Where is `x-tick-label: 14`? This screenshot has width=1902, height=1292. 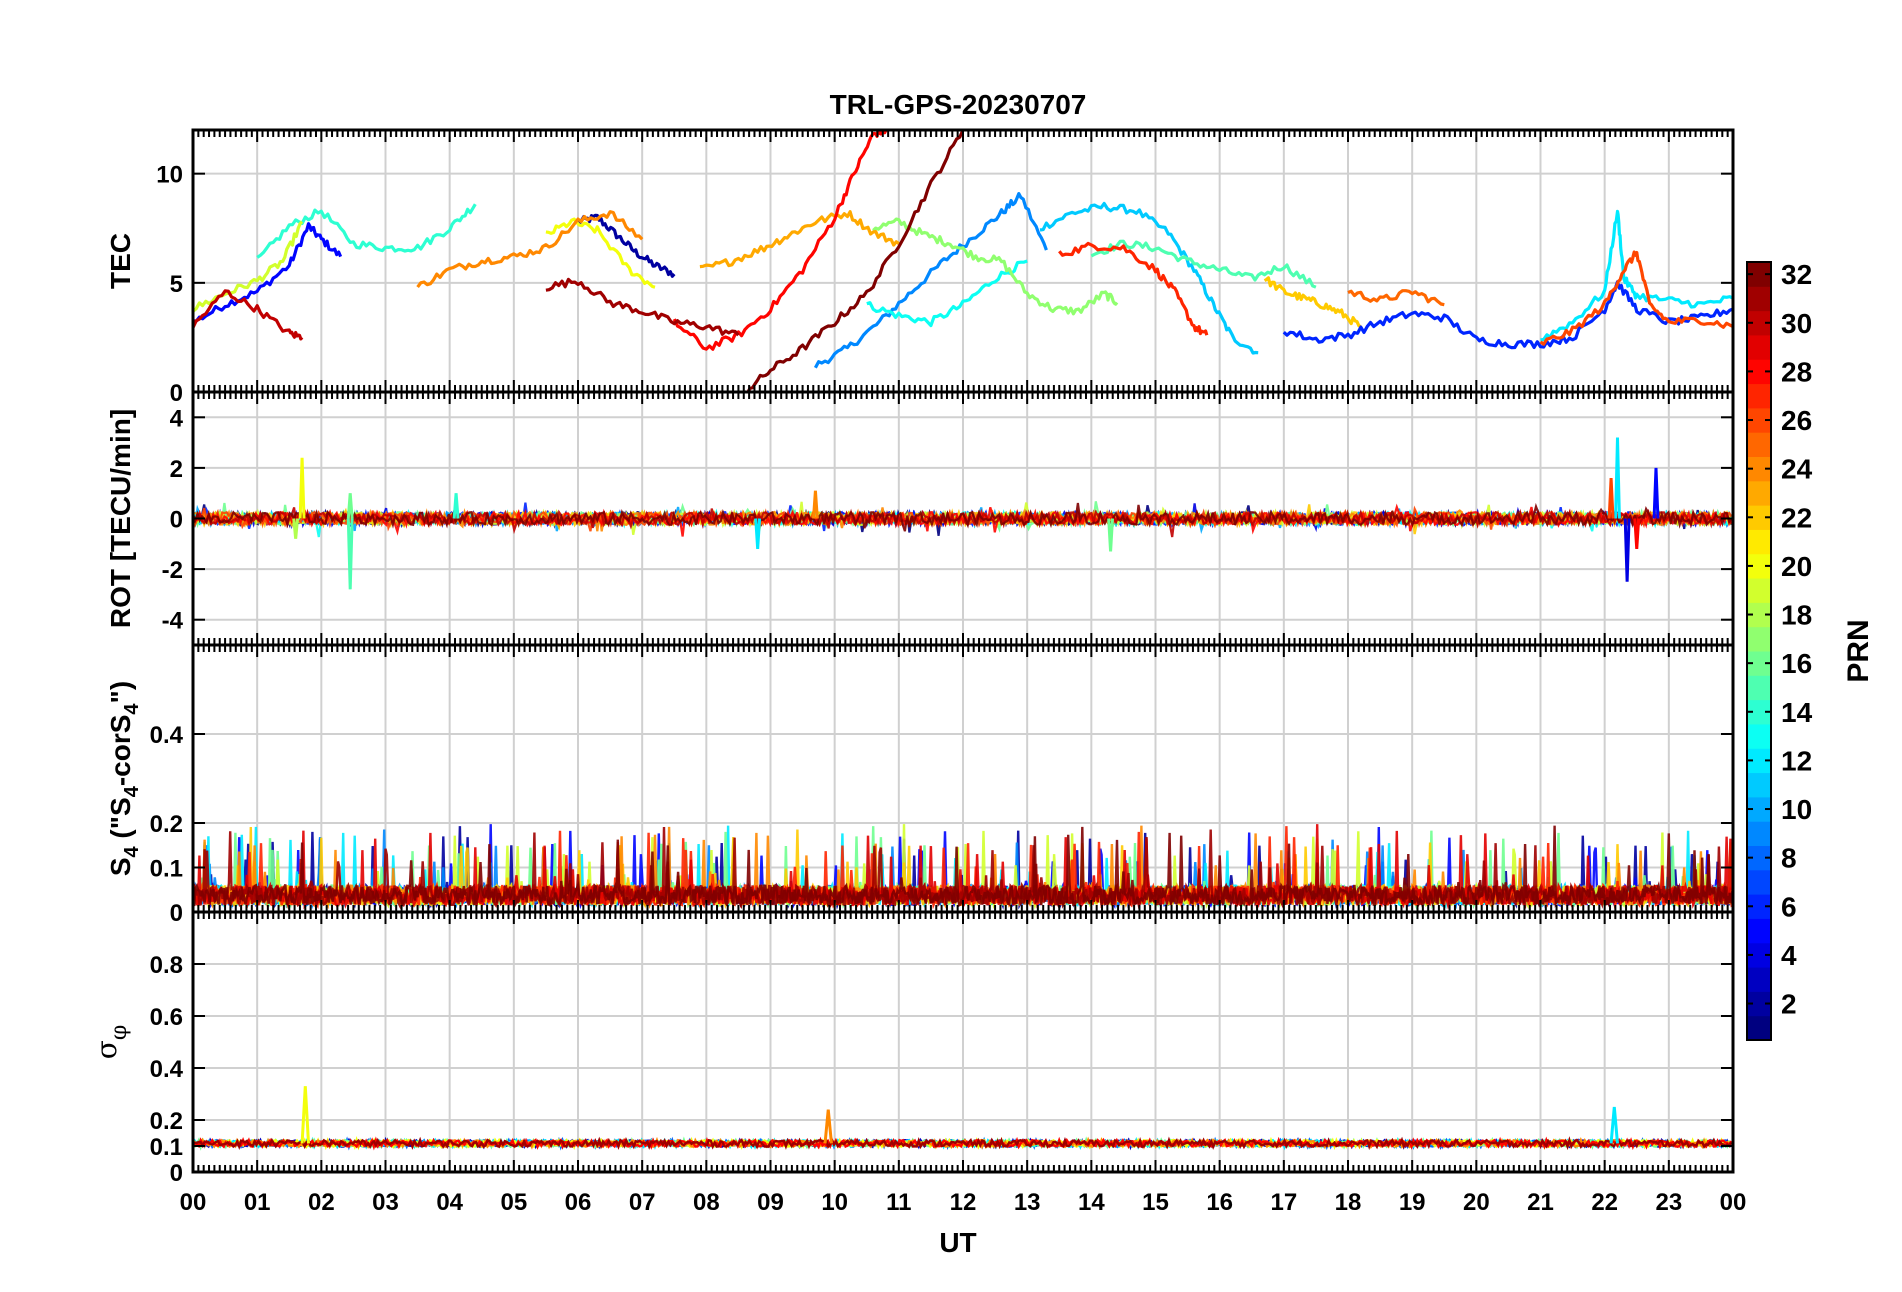
x-tick-label: 14 is located at coordinates (1091, 1202).